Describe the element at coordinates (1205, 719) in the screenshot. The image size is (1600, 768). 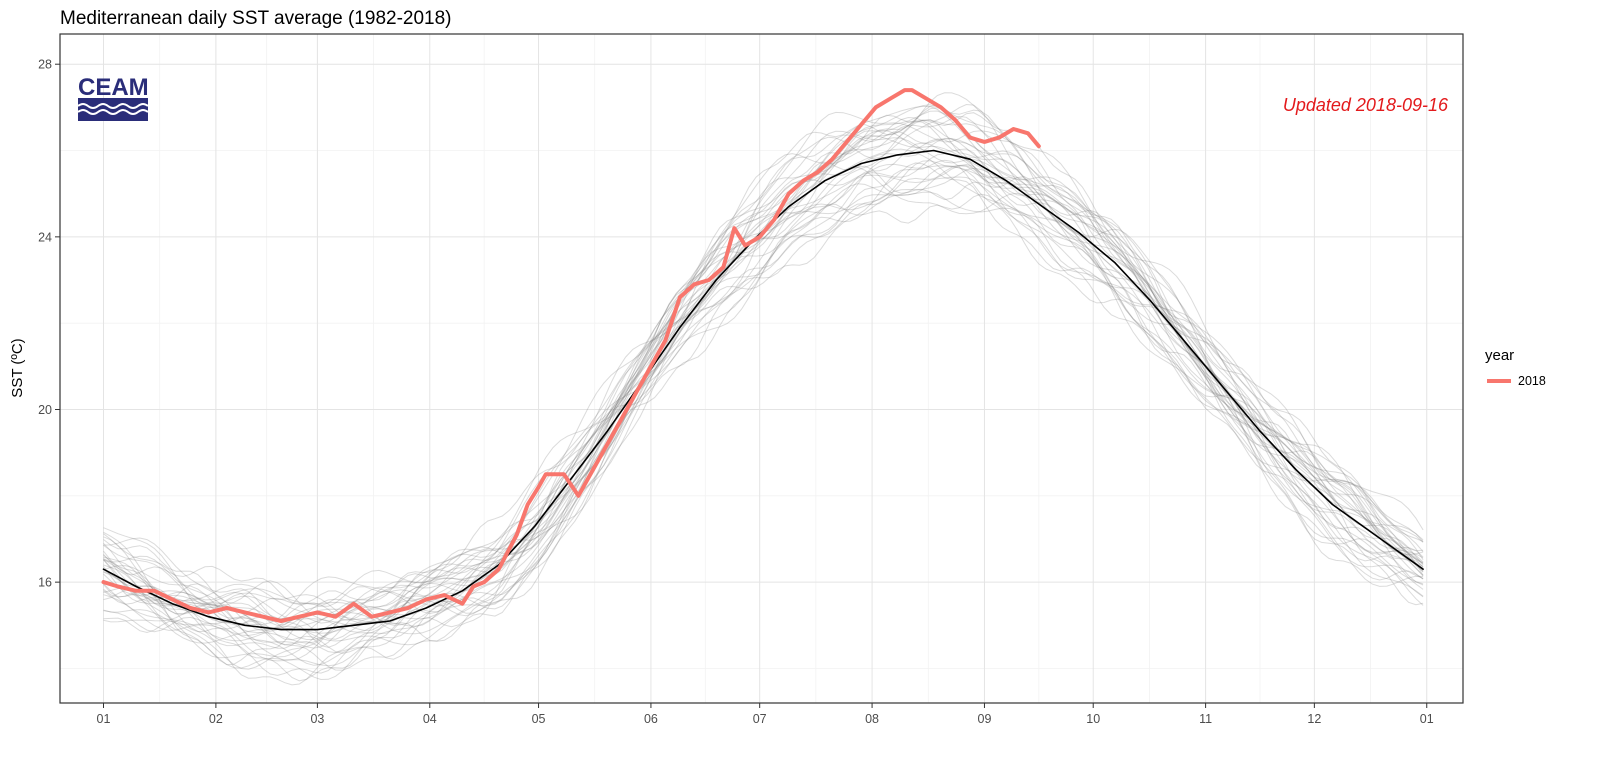
I see `x-tick-label: 11` at that location.